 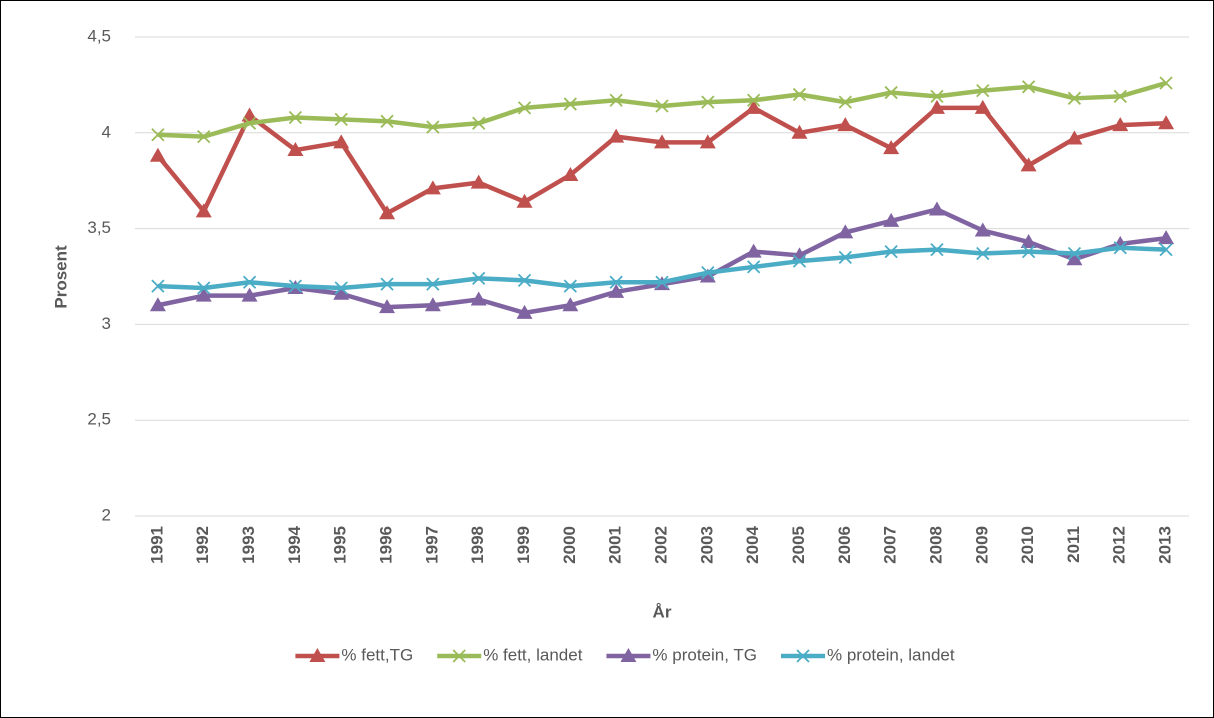 What do you see at coordinates (106, 323) in the screenshot?
I see `y-tick-label: 3` at bounding box center [106, 323].